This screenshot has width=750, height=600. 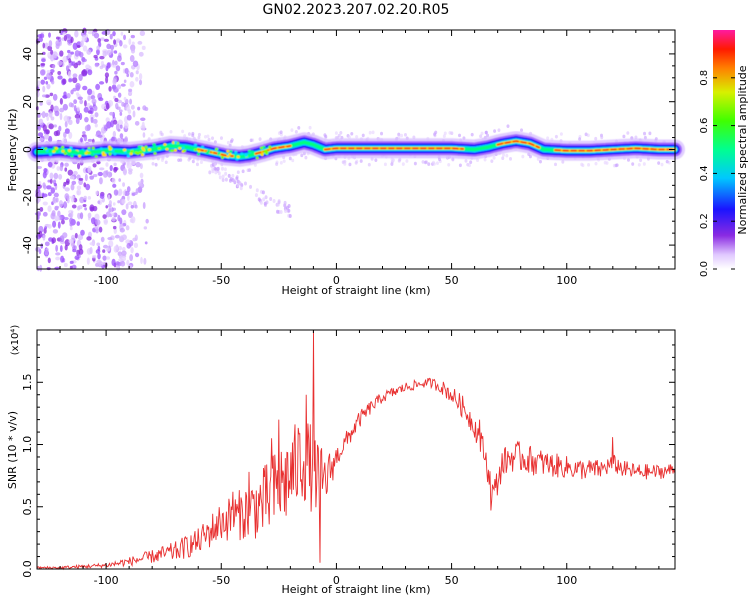 I want to click on y-tick-label: -40, so click(x=27, y=245).